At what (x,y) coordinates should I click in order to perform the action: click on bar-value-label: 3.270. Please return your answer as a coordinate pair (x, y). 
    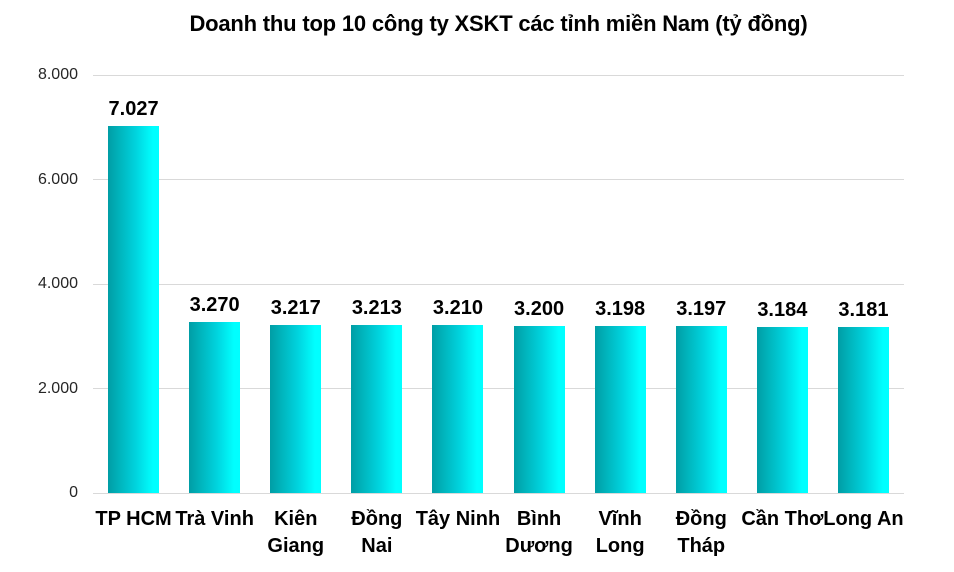
    Looking at the image, I should click on (214, 305).